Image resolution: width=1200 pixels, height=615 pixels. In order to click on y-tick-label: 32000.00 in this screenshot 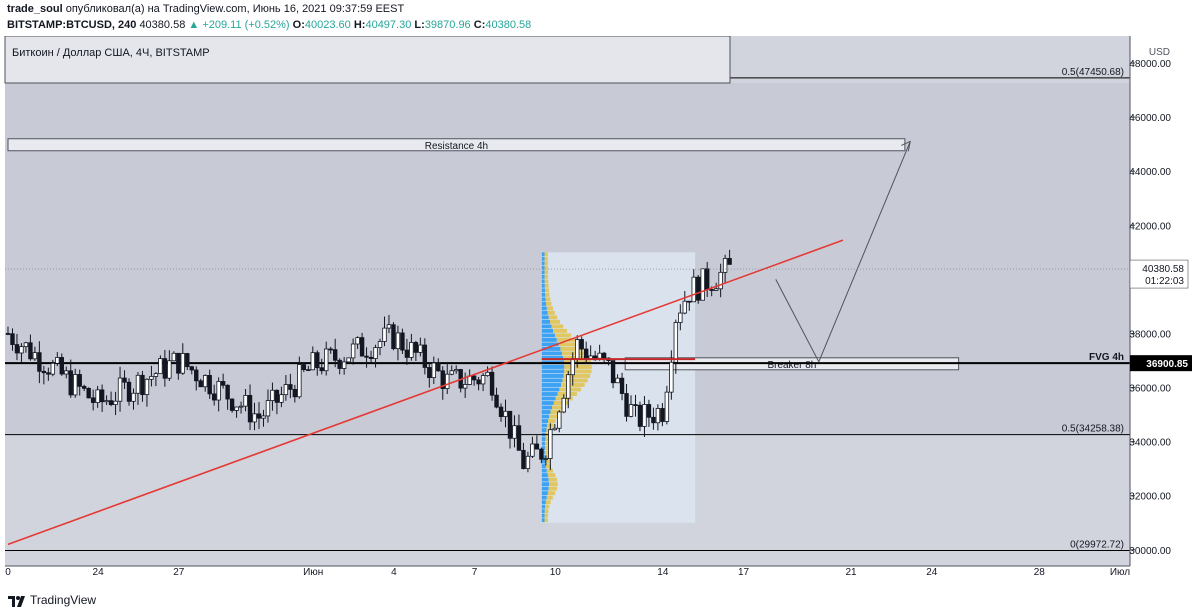, I will do `click(1150, 497)`.